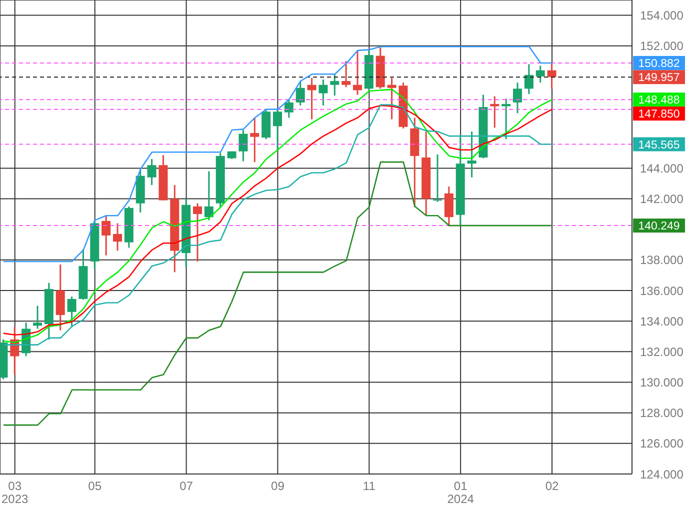  I want to click on y-tick-label: 136.000, so click(662, 291).